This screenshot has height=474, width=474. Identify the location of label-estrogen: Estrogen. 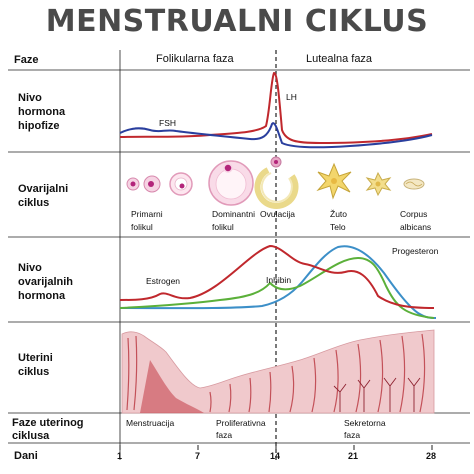
(163, 281).